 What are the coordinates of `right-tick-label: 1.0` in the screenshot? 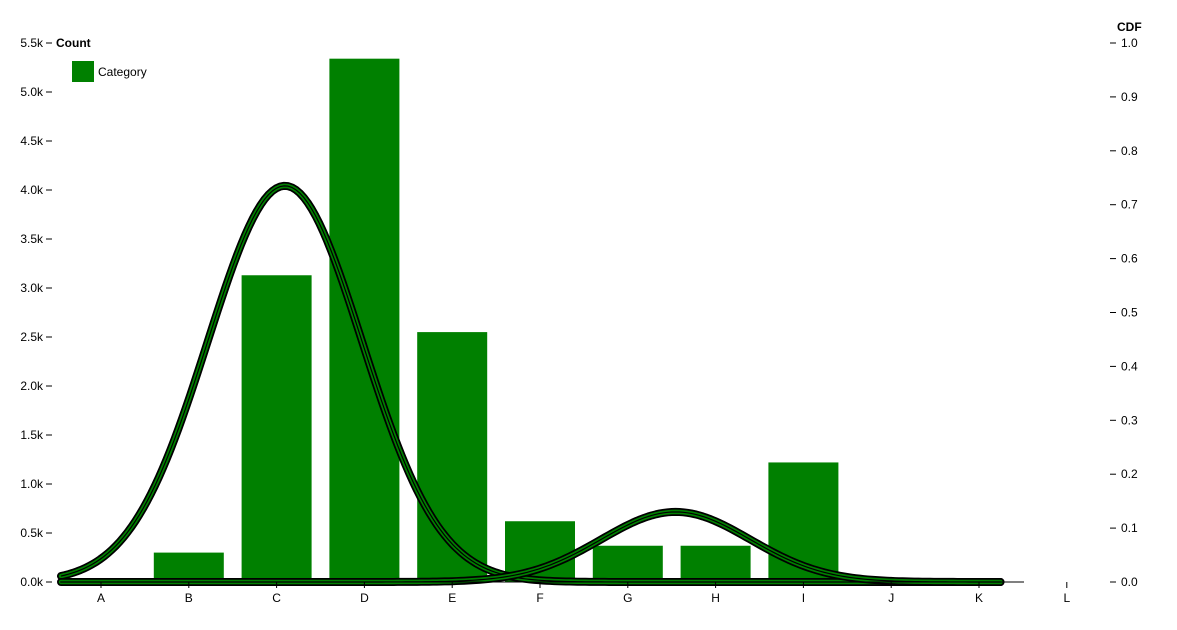 It's located at (1129, 43).